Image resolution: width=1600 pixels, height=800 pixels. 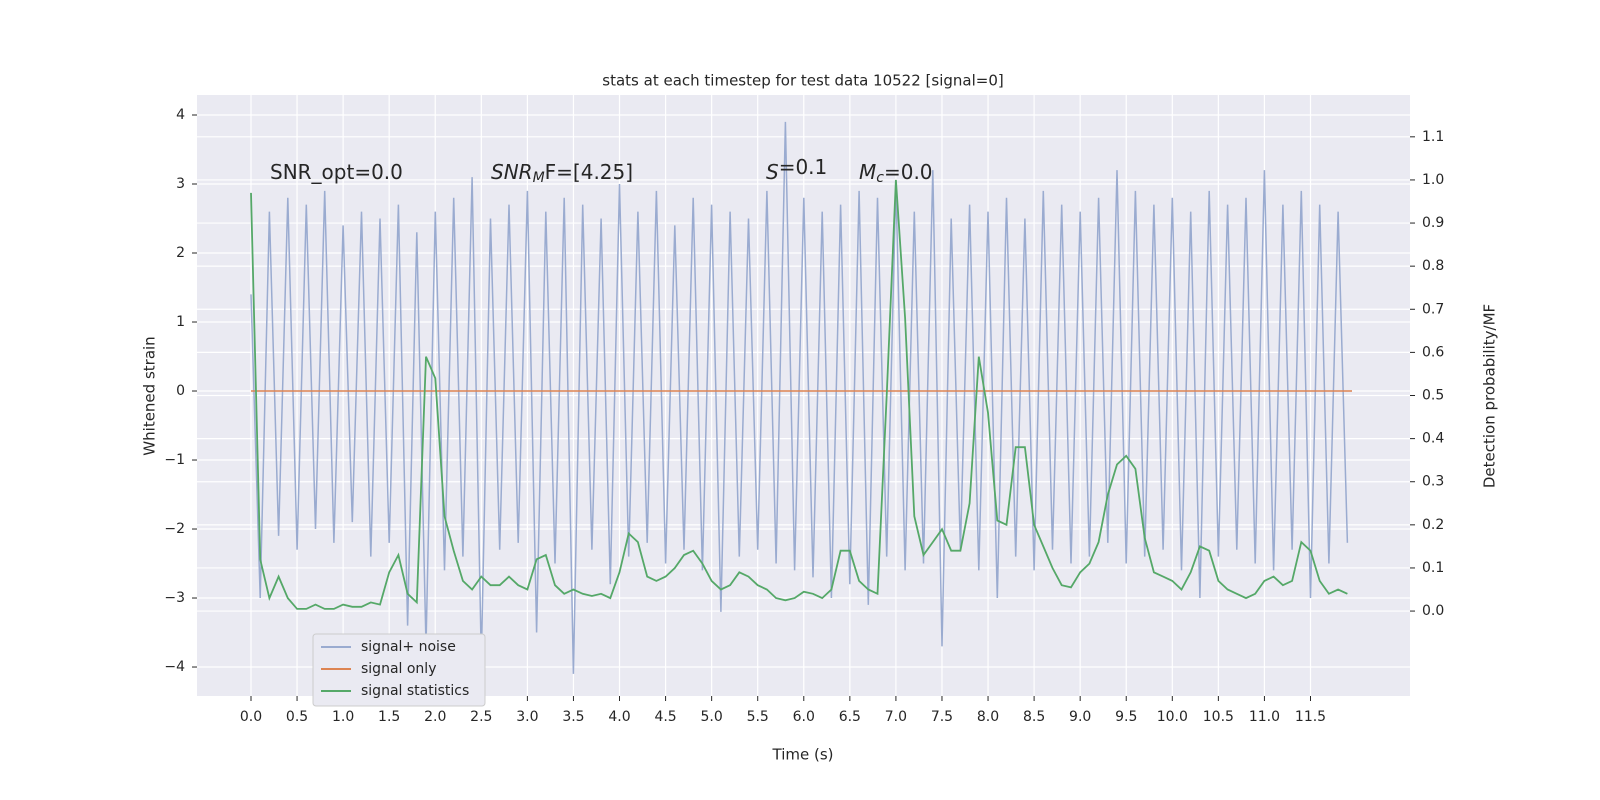 What do you see at coordinates (803, 167) in the screenshot?
I see `annotation-part: =0.1` at bounding box center [803, 167].